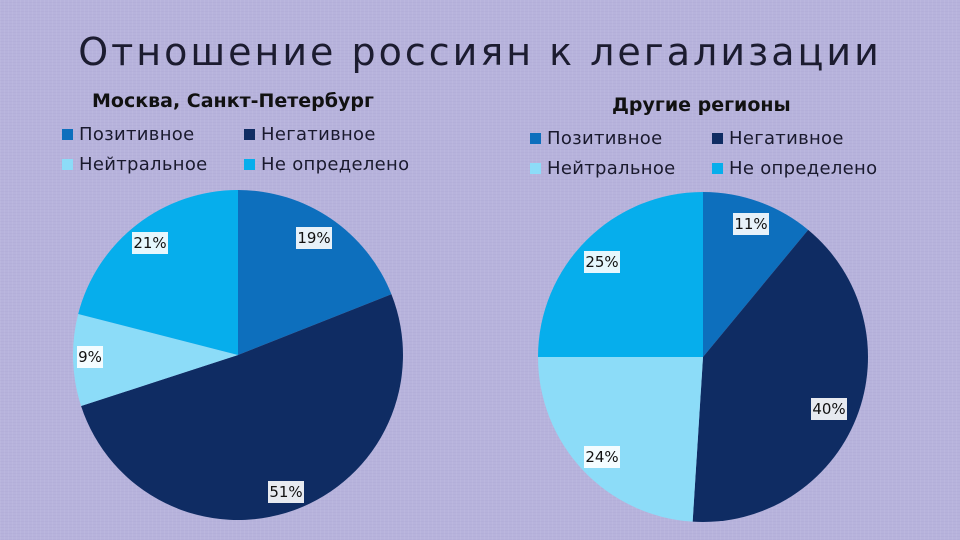 Image resolution: width=960 pixels, height=540 pixels. I want to click on right-label-positive-box, so click(751, 224).